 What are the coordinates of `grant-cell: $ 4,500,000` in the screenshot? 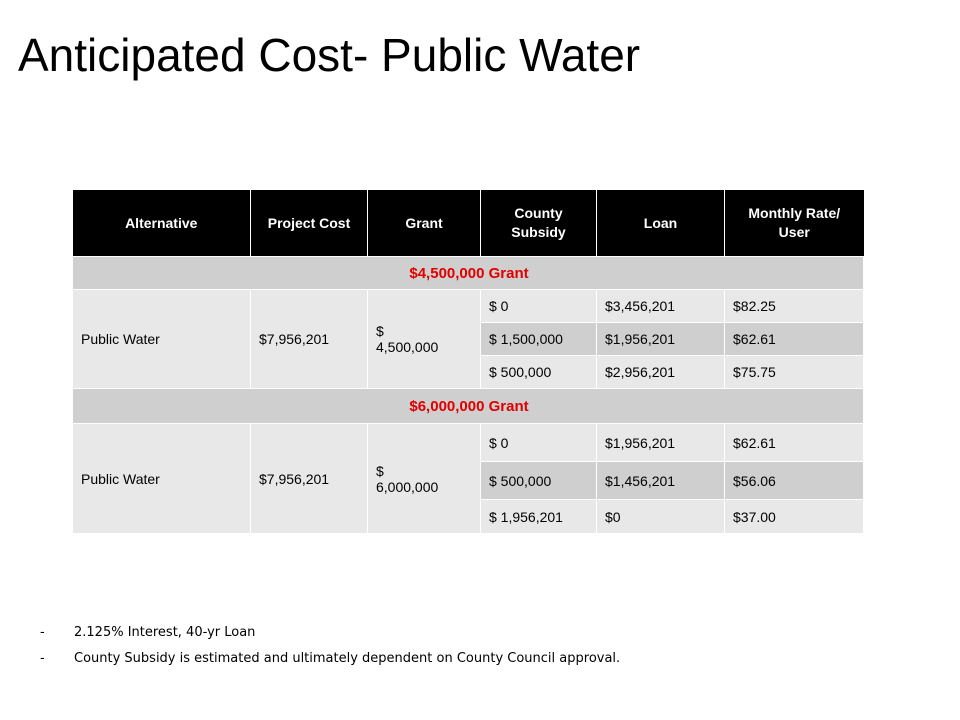 It's located at (424, 339).